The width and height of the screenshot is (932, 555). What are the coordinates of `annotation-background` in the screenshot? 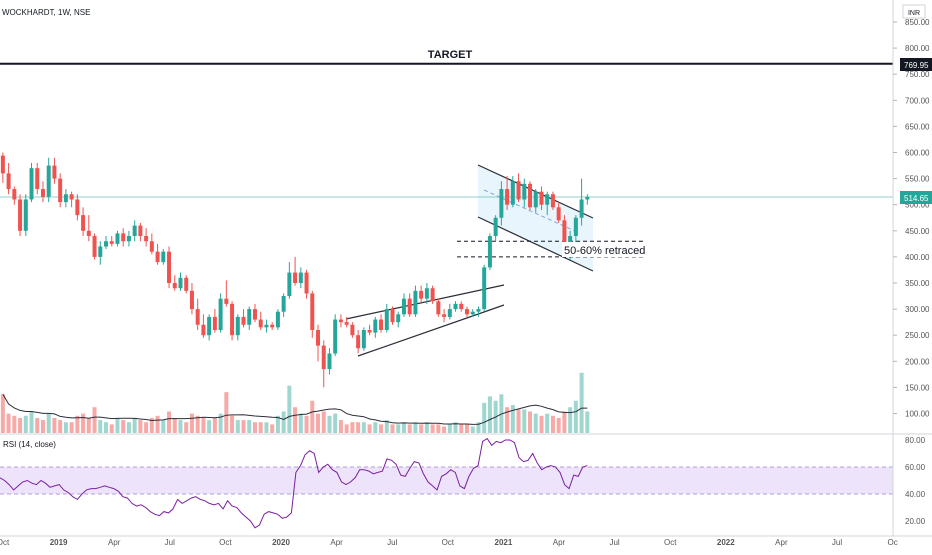 It's located at (604, 249).